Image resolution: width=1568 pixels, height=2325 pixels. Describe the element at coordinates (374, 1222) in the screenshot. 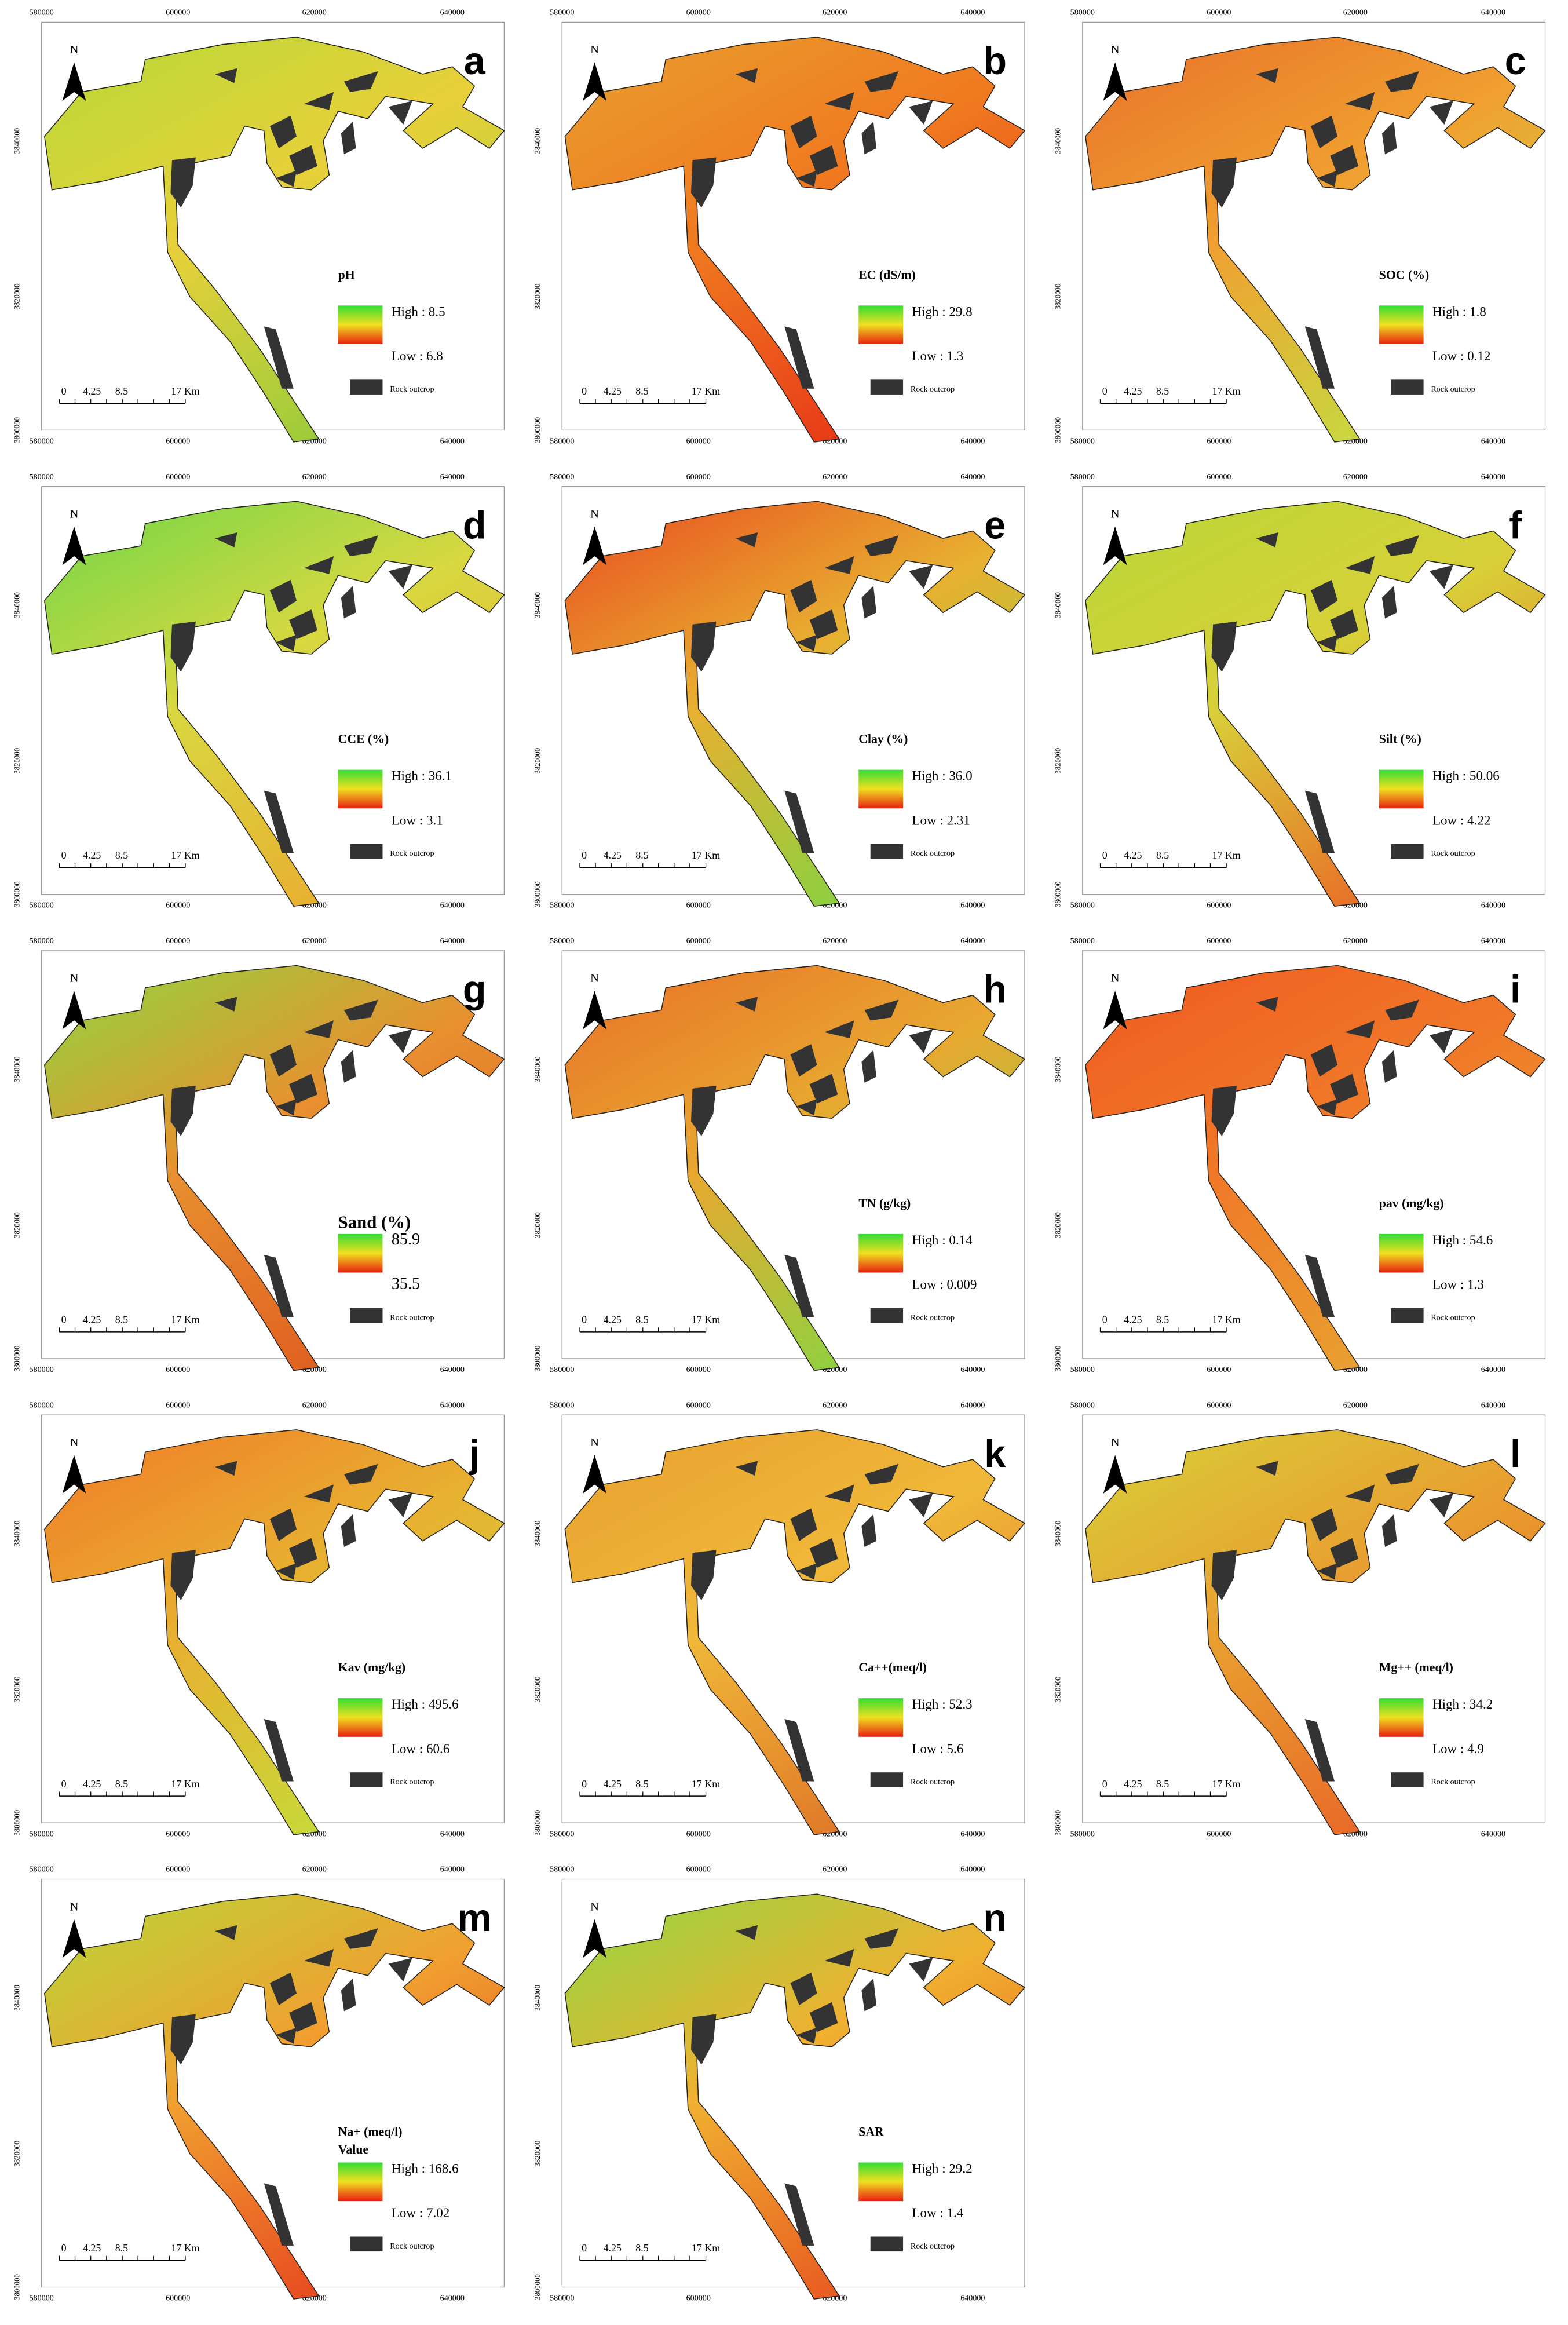

I see `legend-title: Sand (%)` at that location.